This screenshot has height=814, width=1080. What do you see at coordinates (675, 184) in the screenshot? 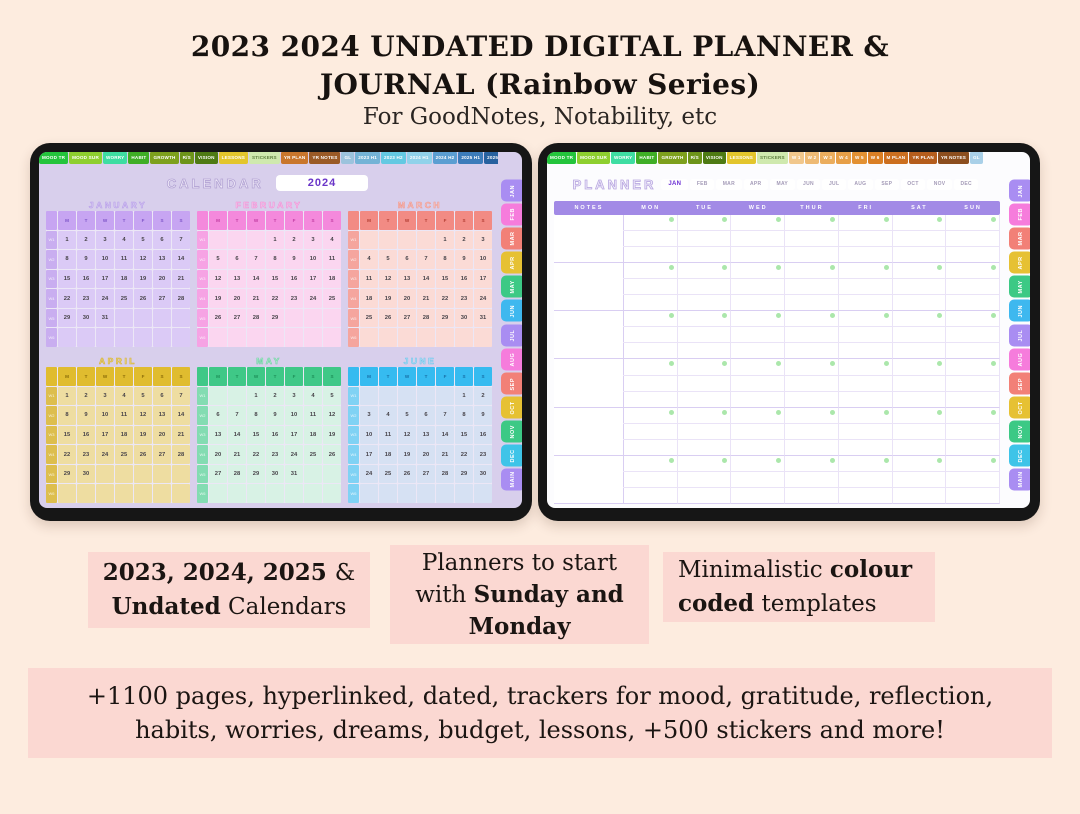
I see `month-pill-jan: JAN` at bounding box center [675, 184].